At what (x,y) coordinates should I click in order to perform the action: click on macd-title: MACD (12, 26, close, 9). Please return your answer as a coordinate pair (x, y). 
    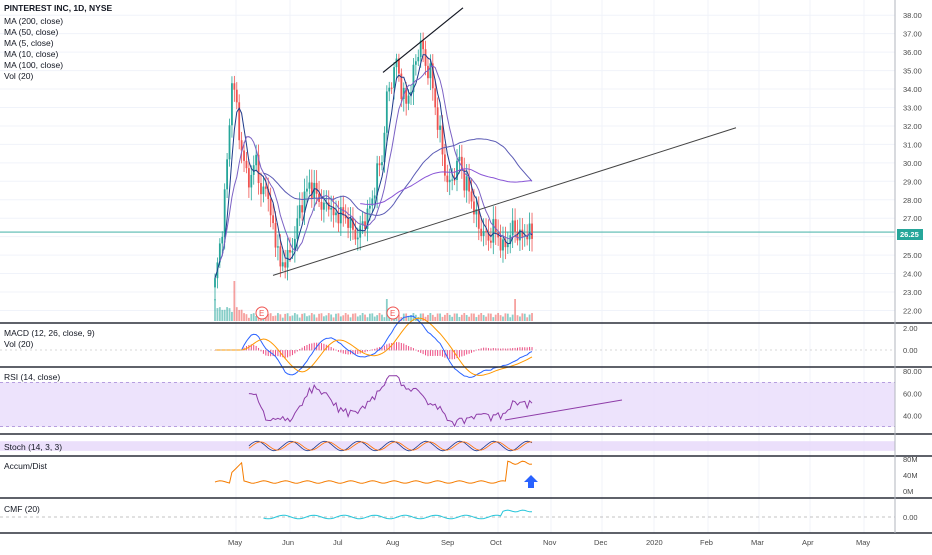
    Looking at the image, I should click on (49, 333).